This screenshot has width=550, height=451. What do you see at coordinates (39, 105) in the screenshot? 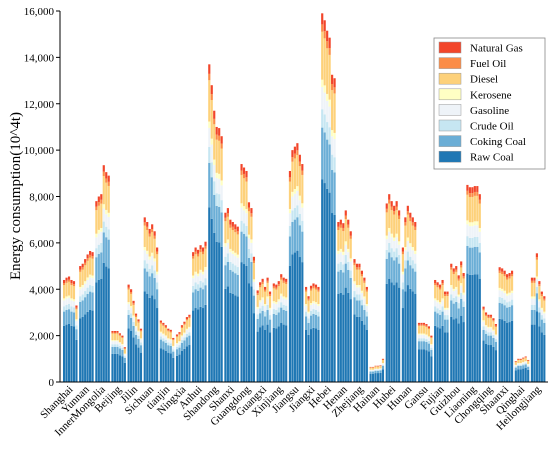
I see `y-tick-label: 12,000` at bounding box center [39, 105].